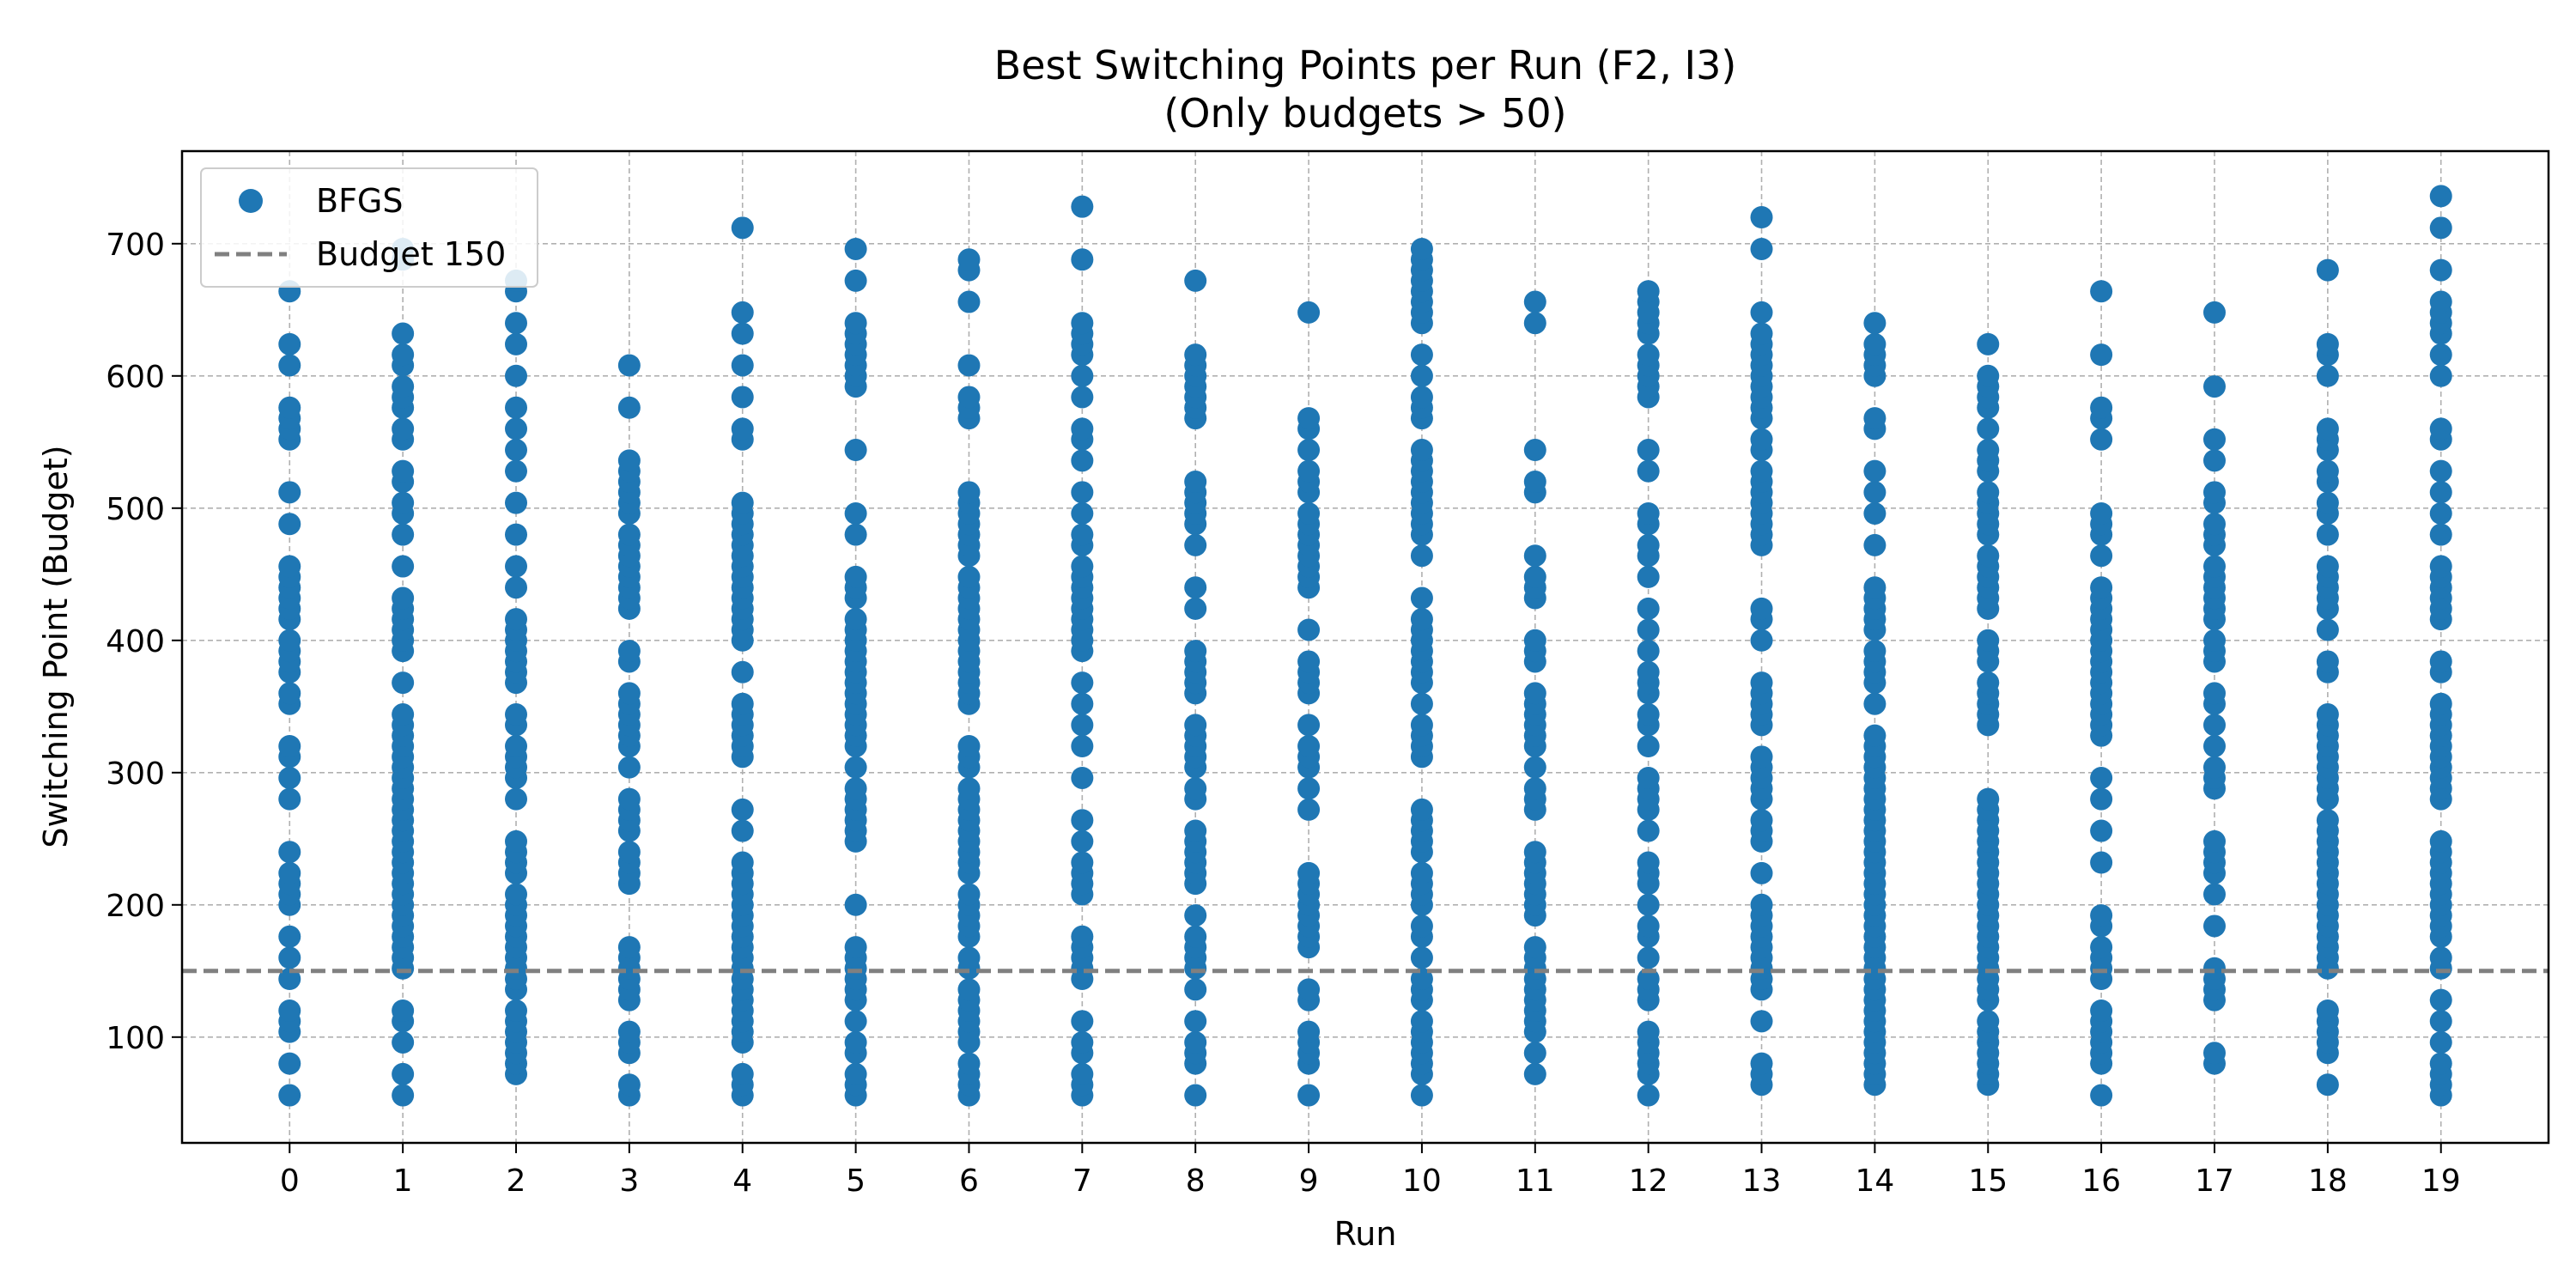 The image size is (2576, 1288). I want to click on chart-subtitle: (Only budgets > 50), so click(1364, 113).